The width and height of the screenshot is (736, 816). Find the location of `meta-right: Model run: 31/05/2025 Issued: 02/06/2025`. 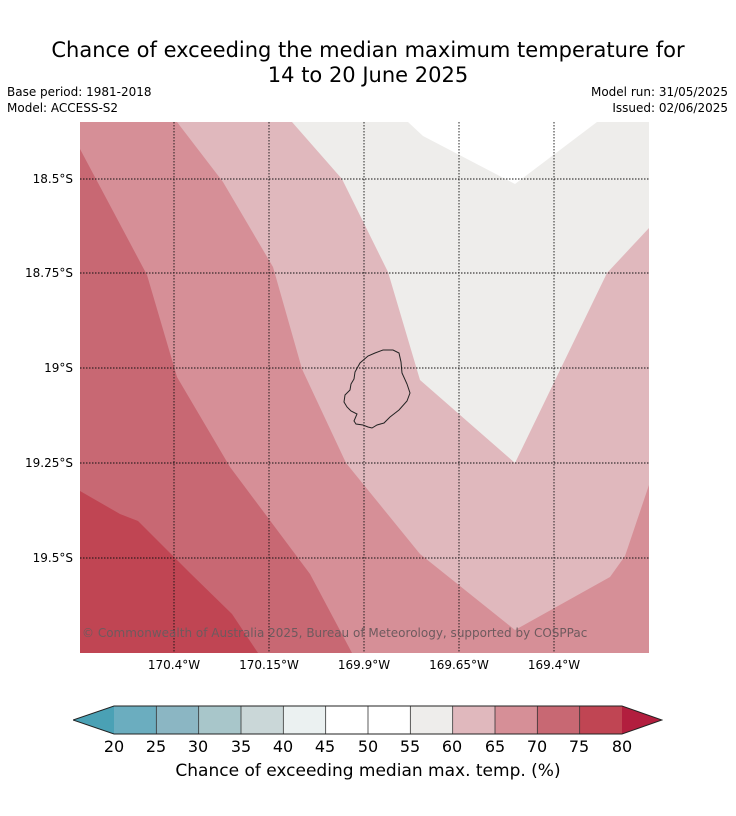

meta-right: Model run: 31/05/2025 Issued: 02/06/2025 is located at coordinates (659, 100).